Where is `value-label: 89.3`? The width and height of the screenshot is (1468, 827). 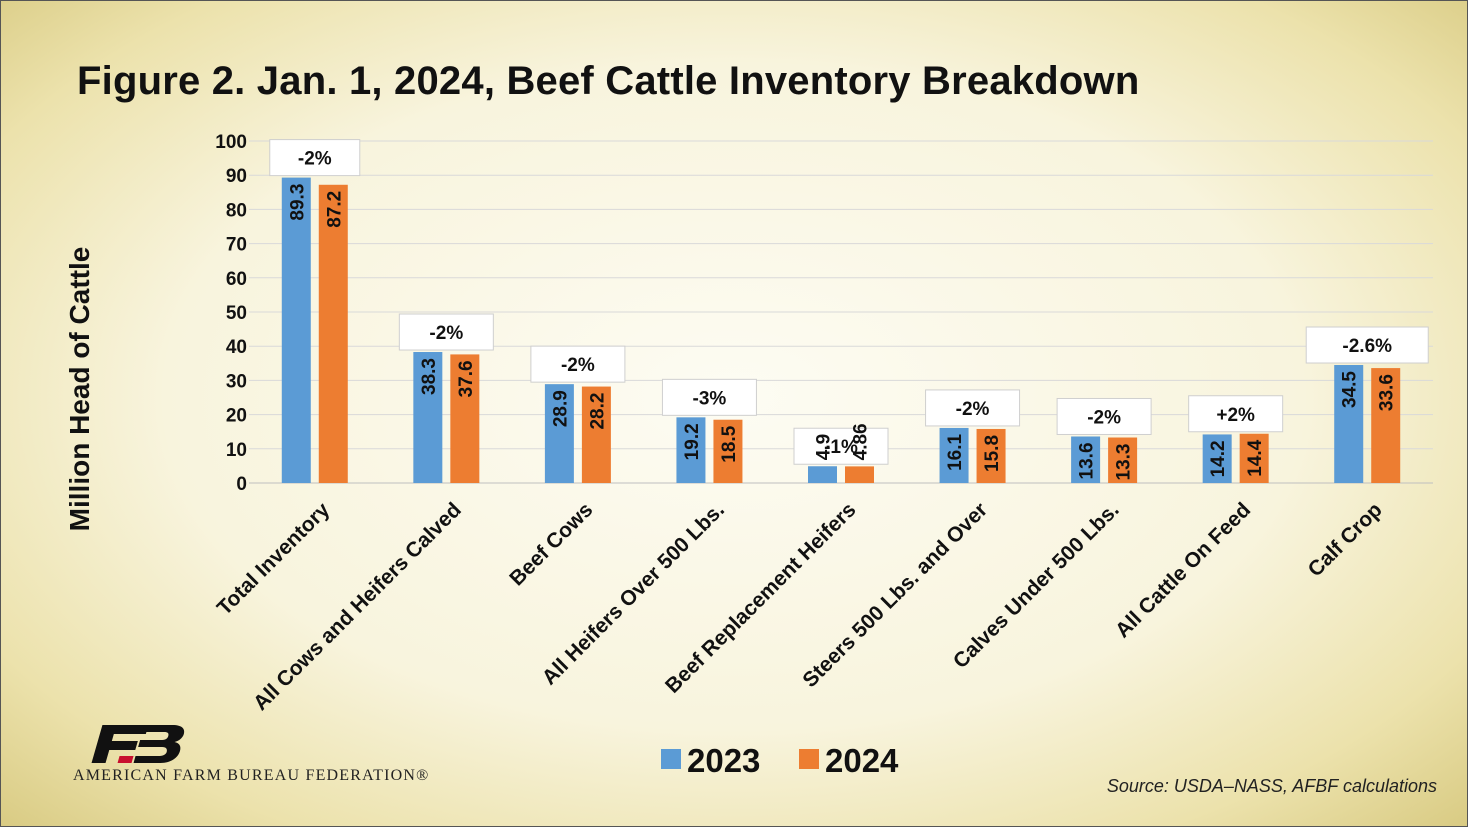 value-label: 89.3 is located at coordinates (297, 202).